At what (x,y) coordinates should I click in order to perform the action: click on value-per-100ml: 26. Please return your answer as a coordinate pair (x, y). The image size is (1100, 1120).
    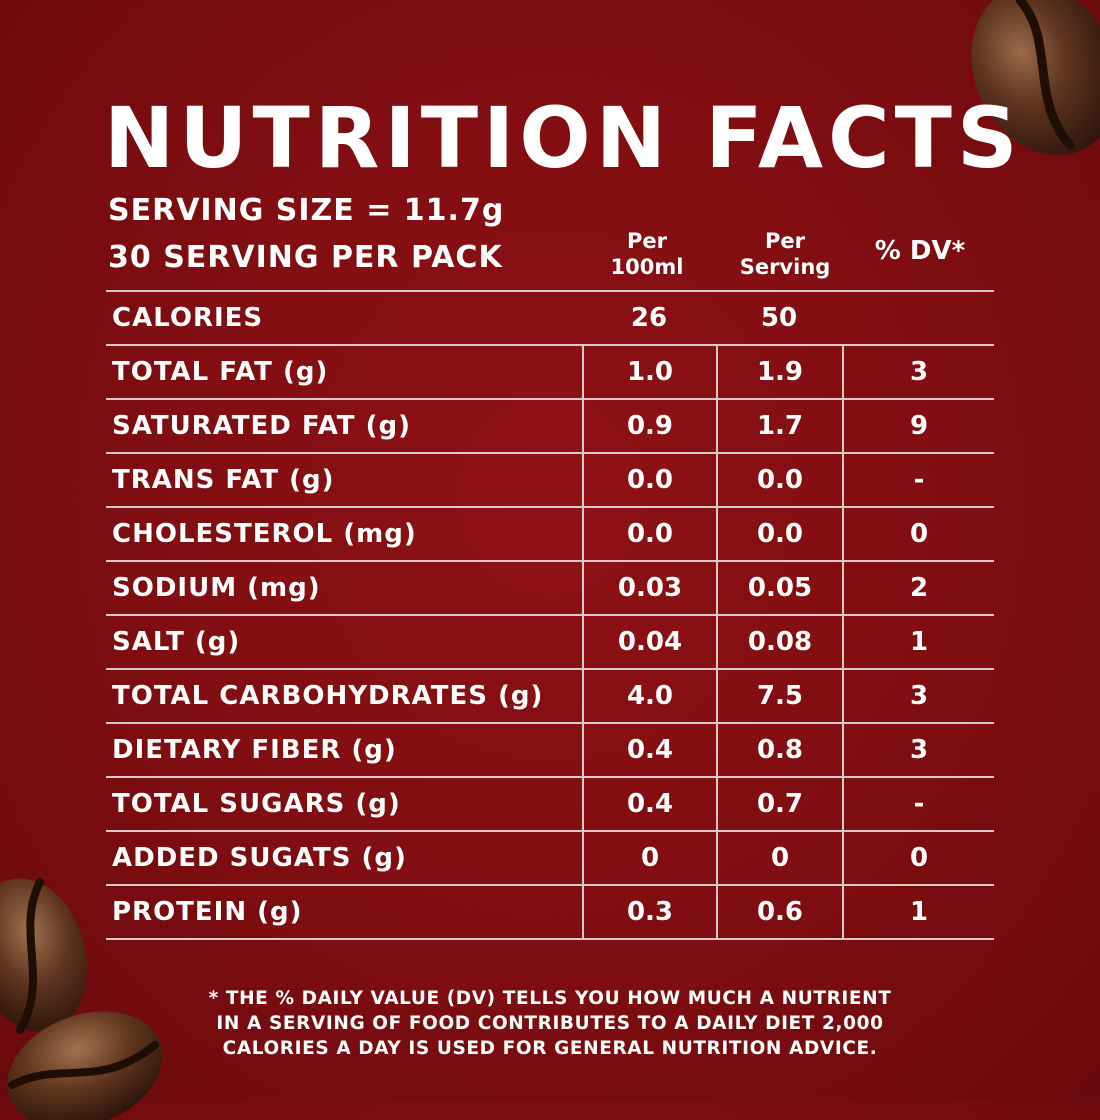
    Looking at the image, I should click on (649, 318).